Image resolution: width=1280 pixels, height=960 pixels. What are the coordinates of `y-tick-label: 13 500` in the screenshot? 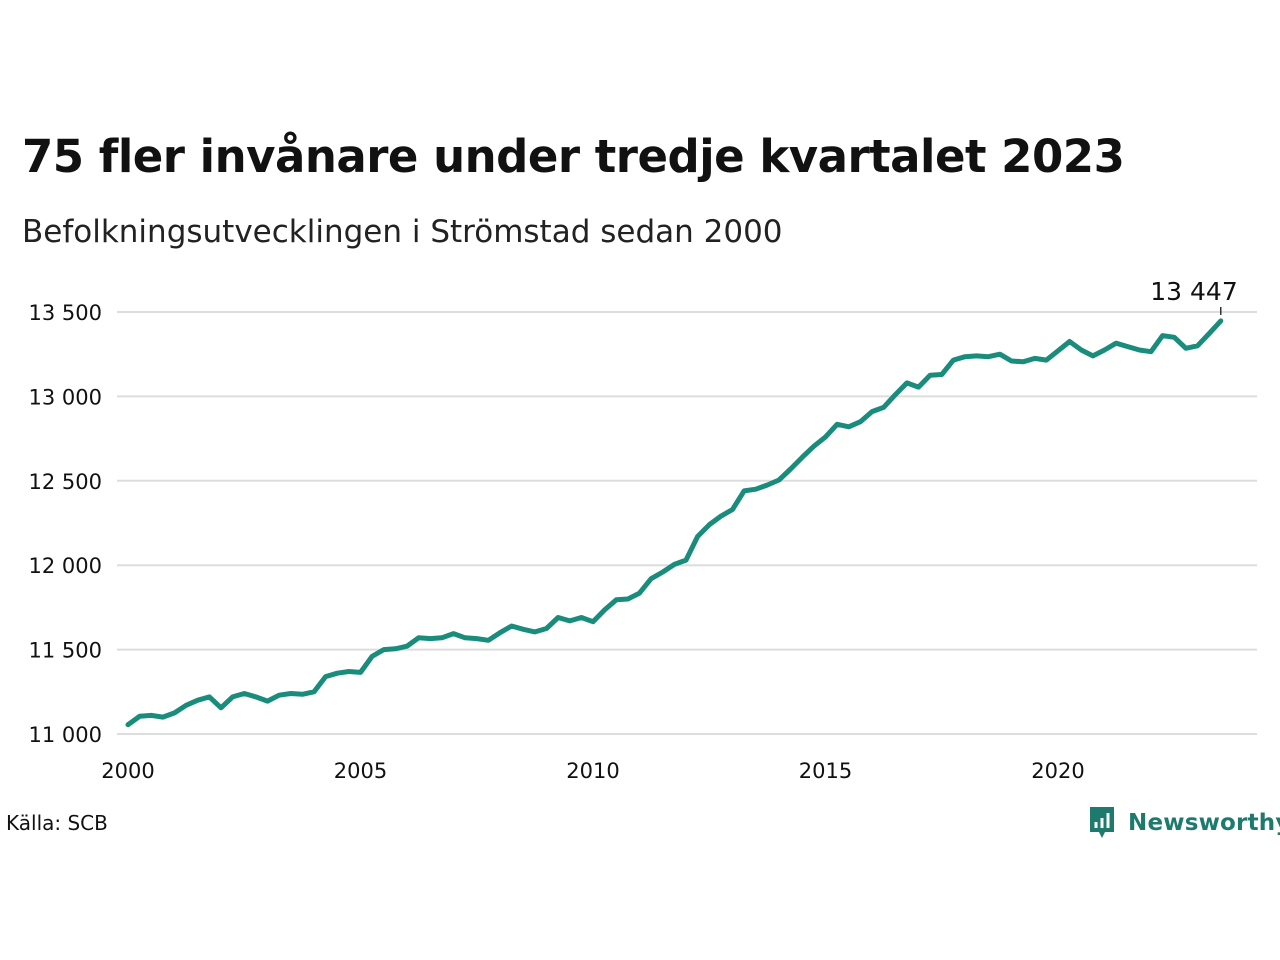 It's located at (65, 313).